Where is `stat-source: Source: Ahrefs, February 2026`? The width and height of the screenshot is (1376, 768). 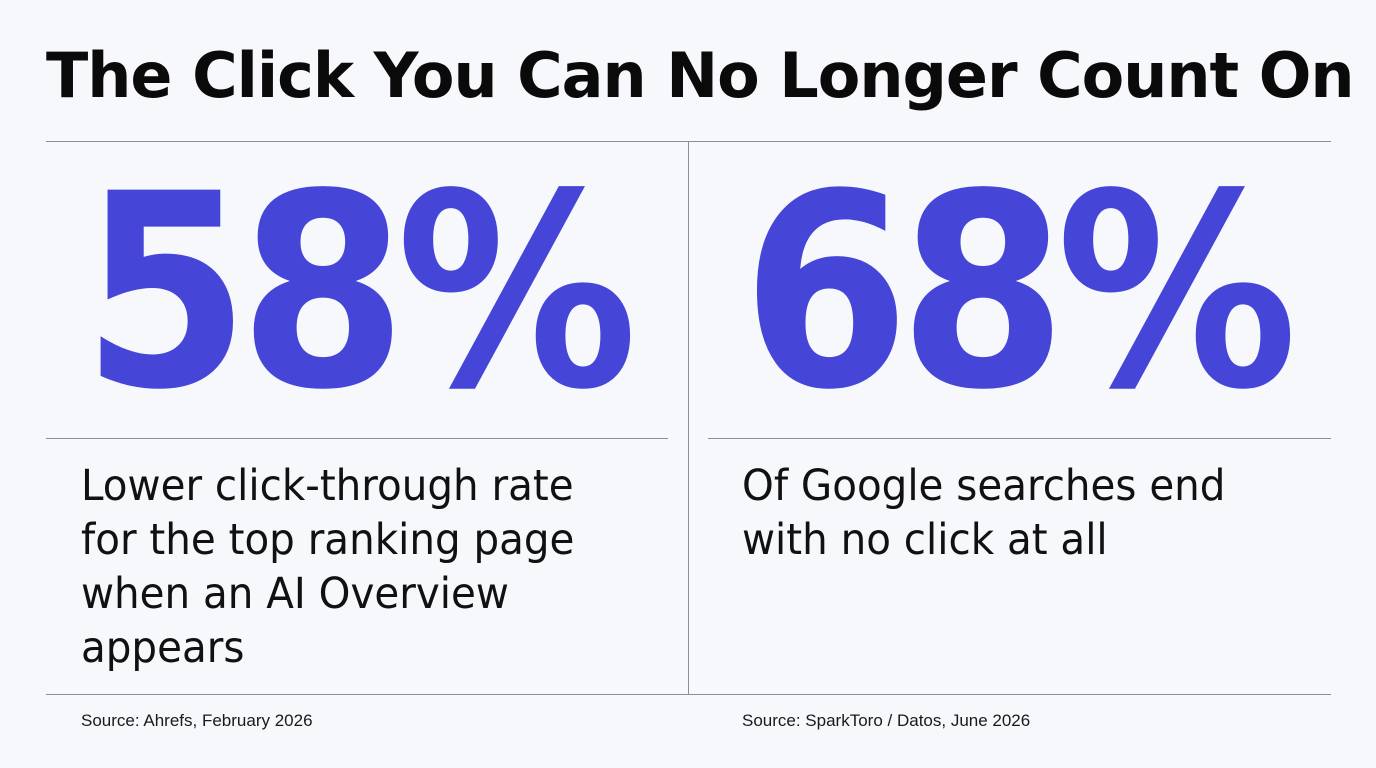 stat-source: Source: Ahrefs, February 2026 is located at coordinates (197, 720).